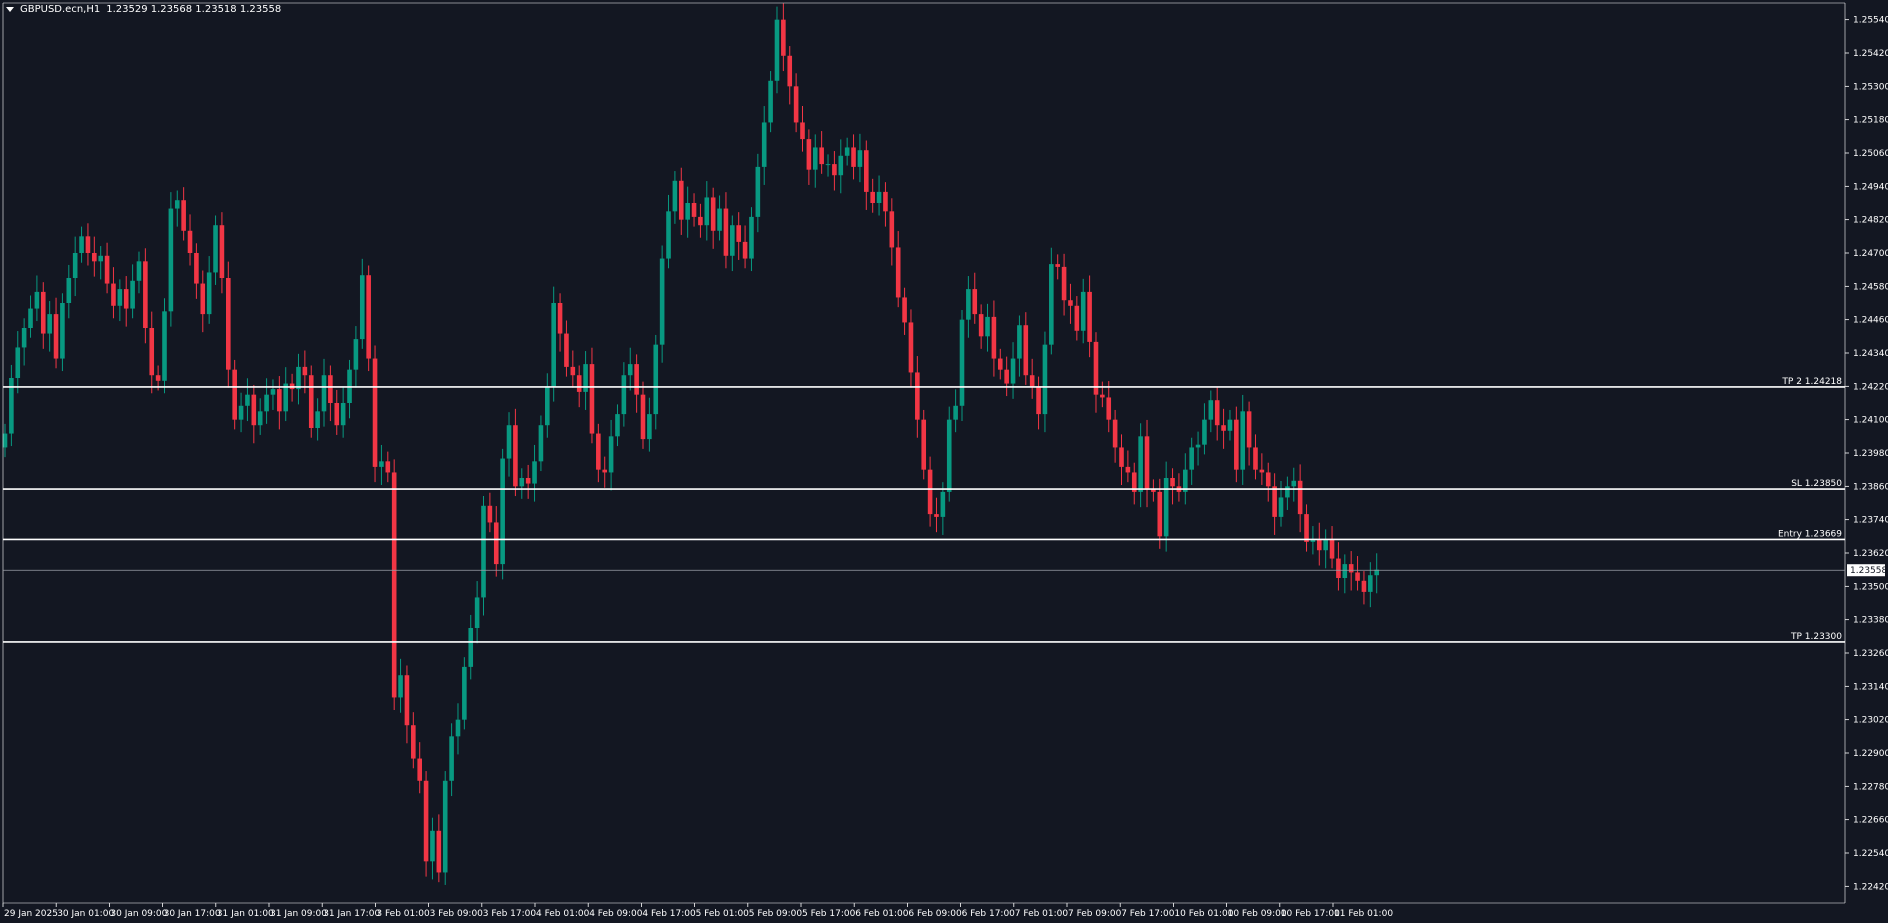 The height and width of the screenshot is (923, 1888). I want to click on price-tick-label: 1.23860, so click(1870, 487).